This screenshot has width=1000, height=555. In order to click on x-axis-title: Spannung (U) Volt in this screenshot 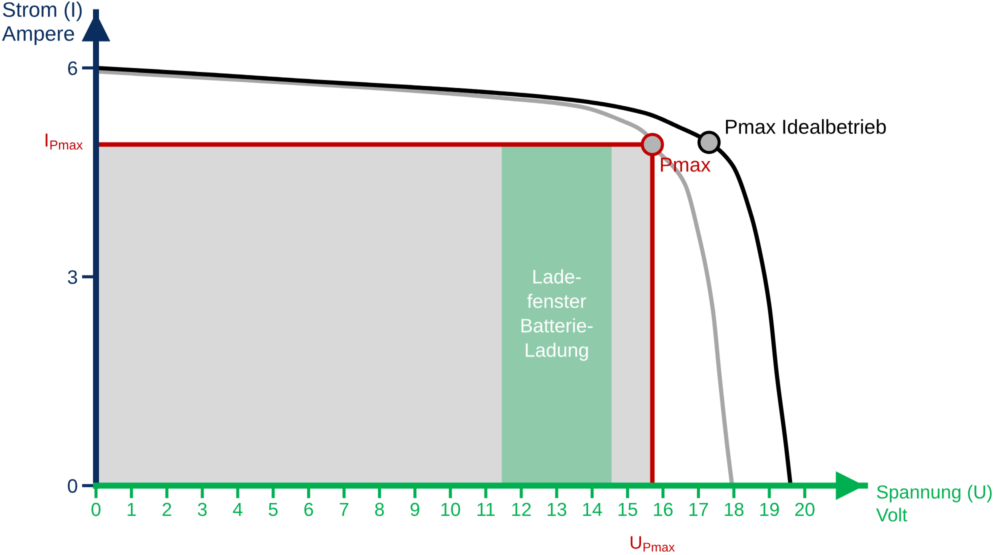, I will do `click(934, 503)`.